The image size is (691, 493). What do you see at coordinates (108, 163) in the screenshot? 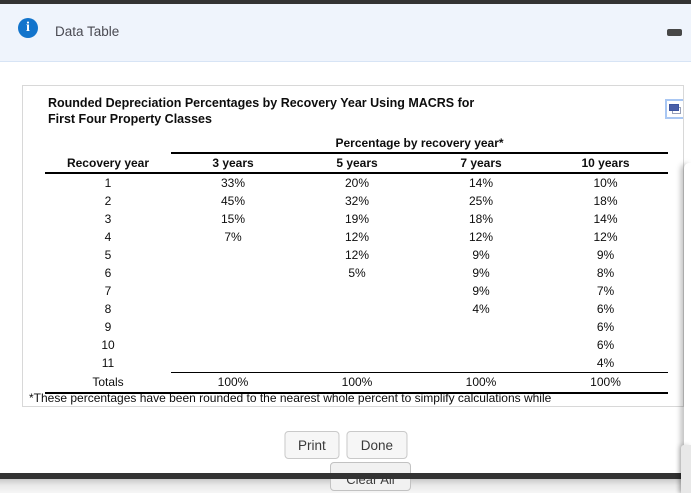
I see `column-header: Recovery year` at bounding box center [108, 163].